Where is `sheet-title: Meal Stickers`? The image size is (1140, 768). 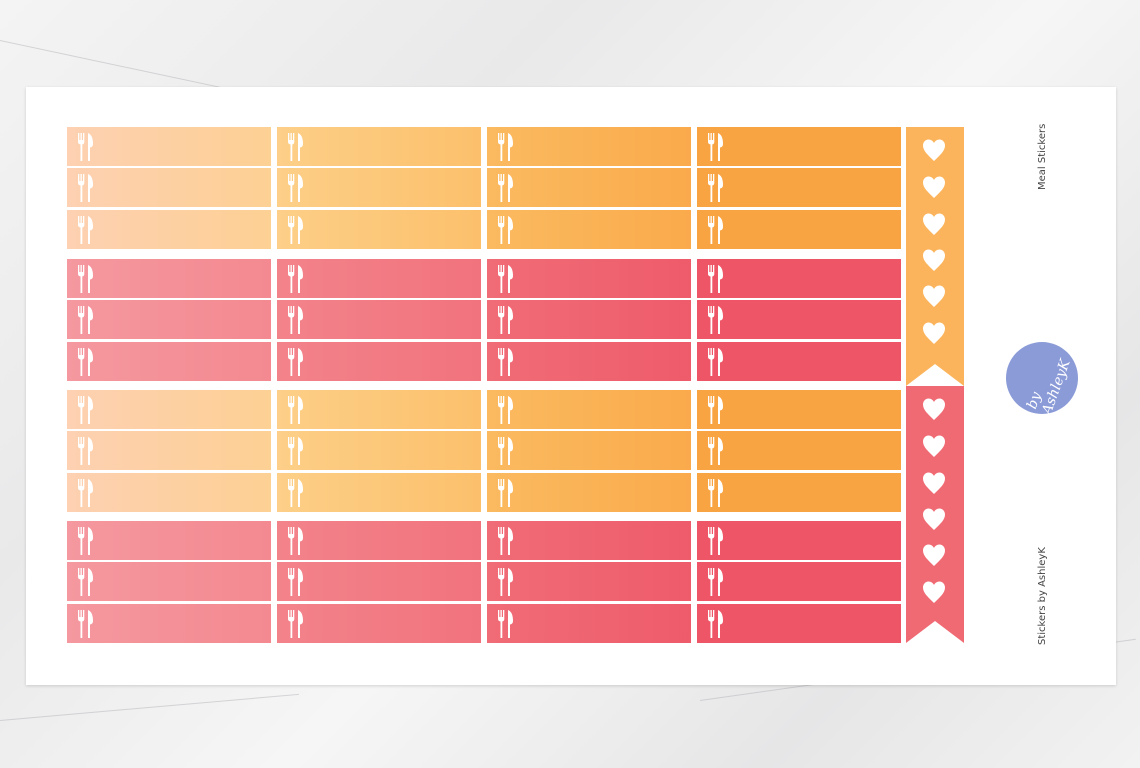
sheet-title: Meal Stickers is located at coordinates (1042, 156).